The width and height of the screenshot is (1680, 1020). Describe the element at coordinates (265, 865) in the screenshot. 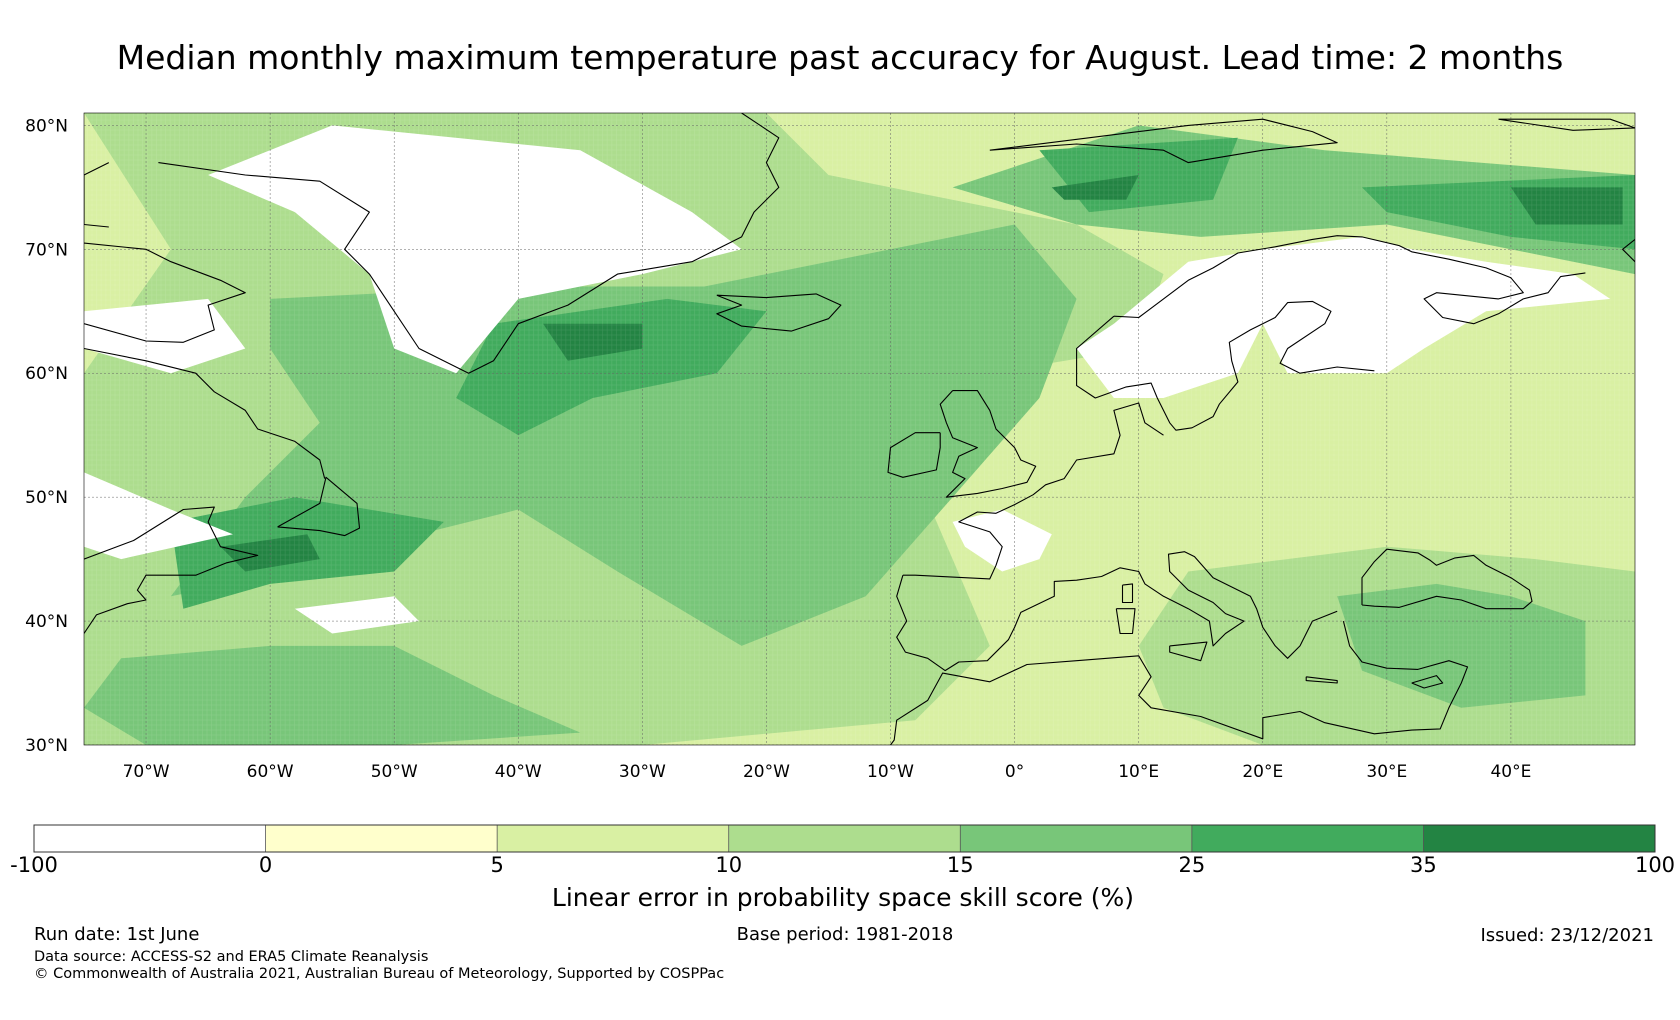

I see `colorbar-tick-label: 0` at that location.